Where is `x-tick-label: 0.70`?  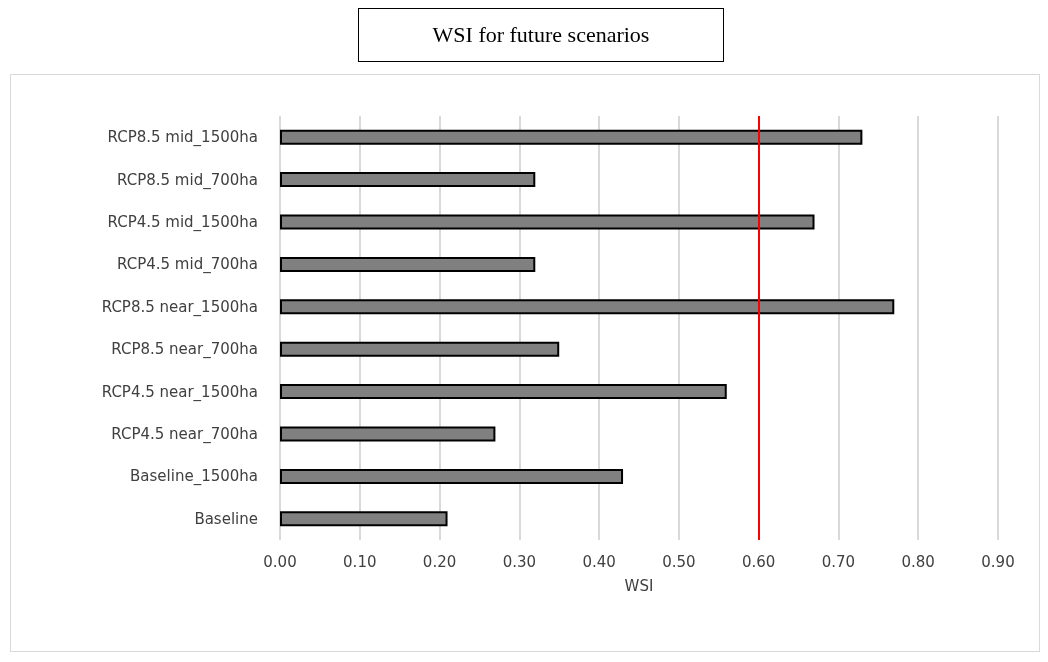
x-tick-label: 0.70 is located at coordinates (838, 561).